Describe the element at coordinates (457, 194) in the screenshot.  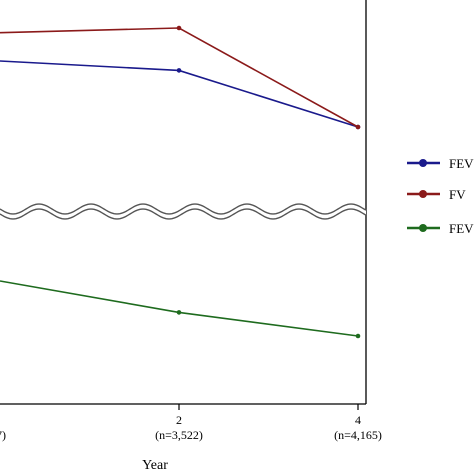
I see `legend-label-2: FV` at that location.